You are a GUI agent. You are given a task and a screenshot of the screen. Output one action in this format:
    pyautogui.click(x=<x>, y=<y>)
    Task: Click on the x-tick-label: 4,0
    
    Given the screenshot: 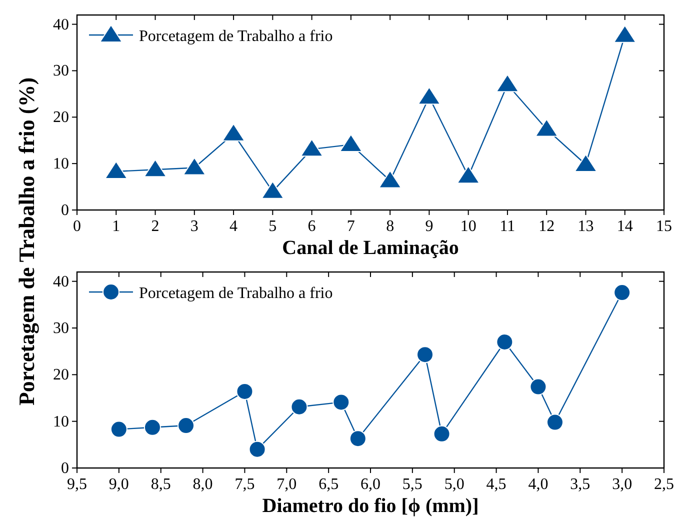 What is the action you would take?
    pyautogui.click(x=538, y=484)
    